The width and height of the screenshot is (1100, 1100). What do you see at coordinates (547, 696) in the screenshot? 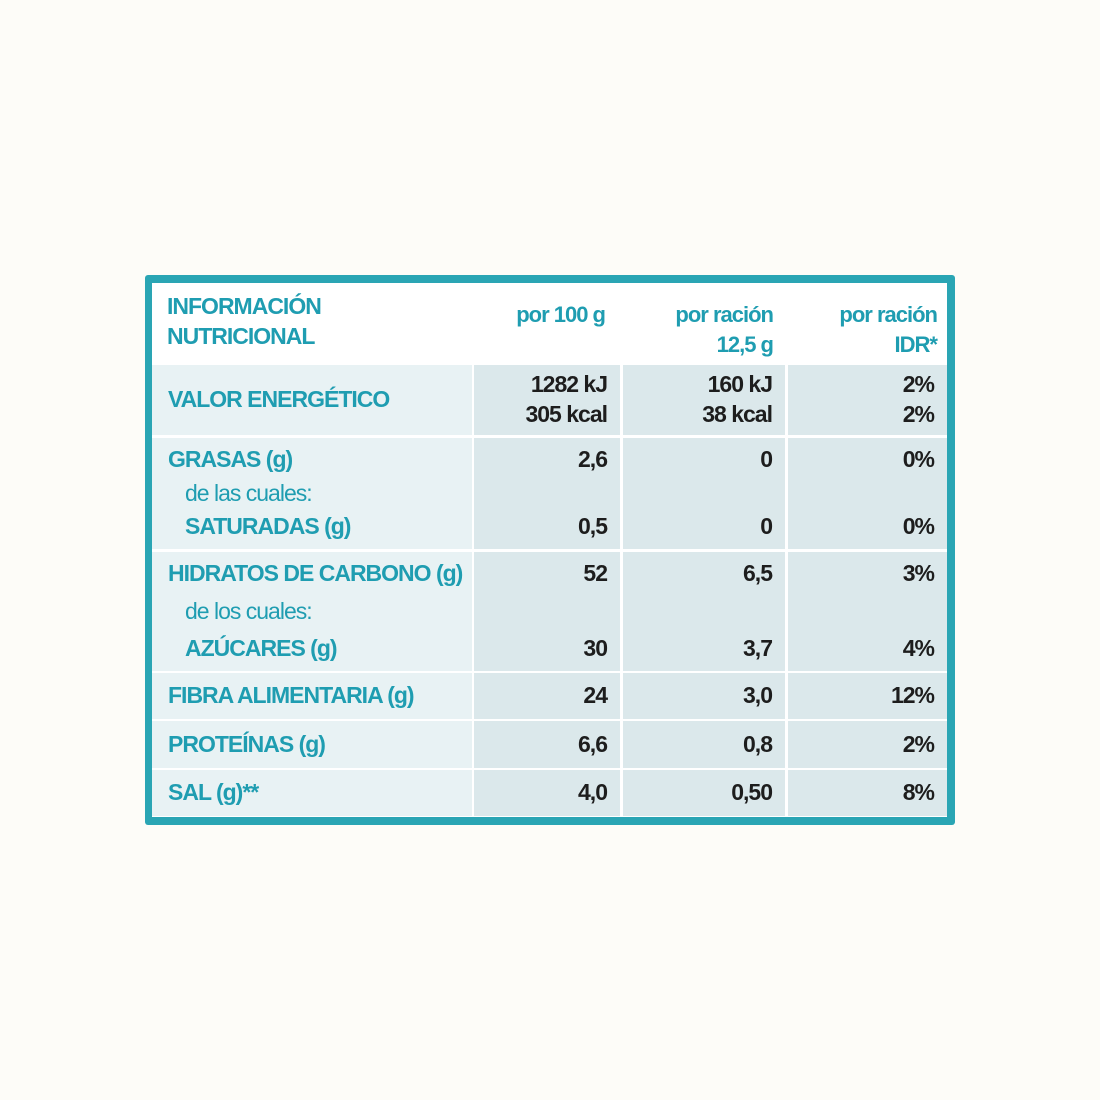
I see `value-cell: 24` at bounding box center [547, 696].